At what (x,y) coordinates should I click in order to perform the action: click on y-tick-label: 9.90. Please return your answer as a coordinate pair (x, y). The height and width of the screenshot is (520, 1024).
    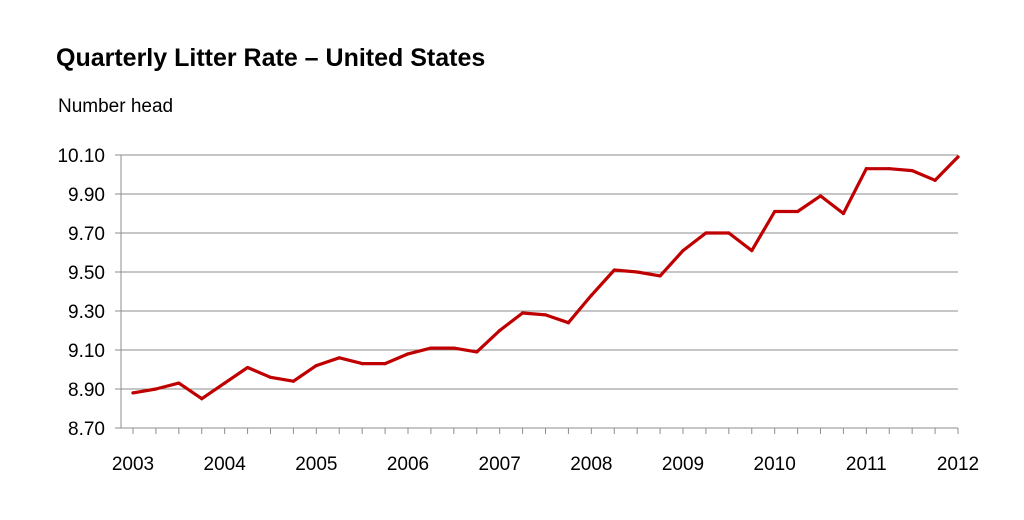
    Looking at the image, I should click on (86, 195).